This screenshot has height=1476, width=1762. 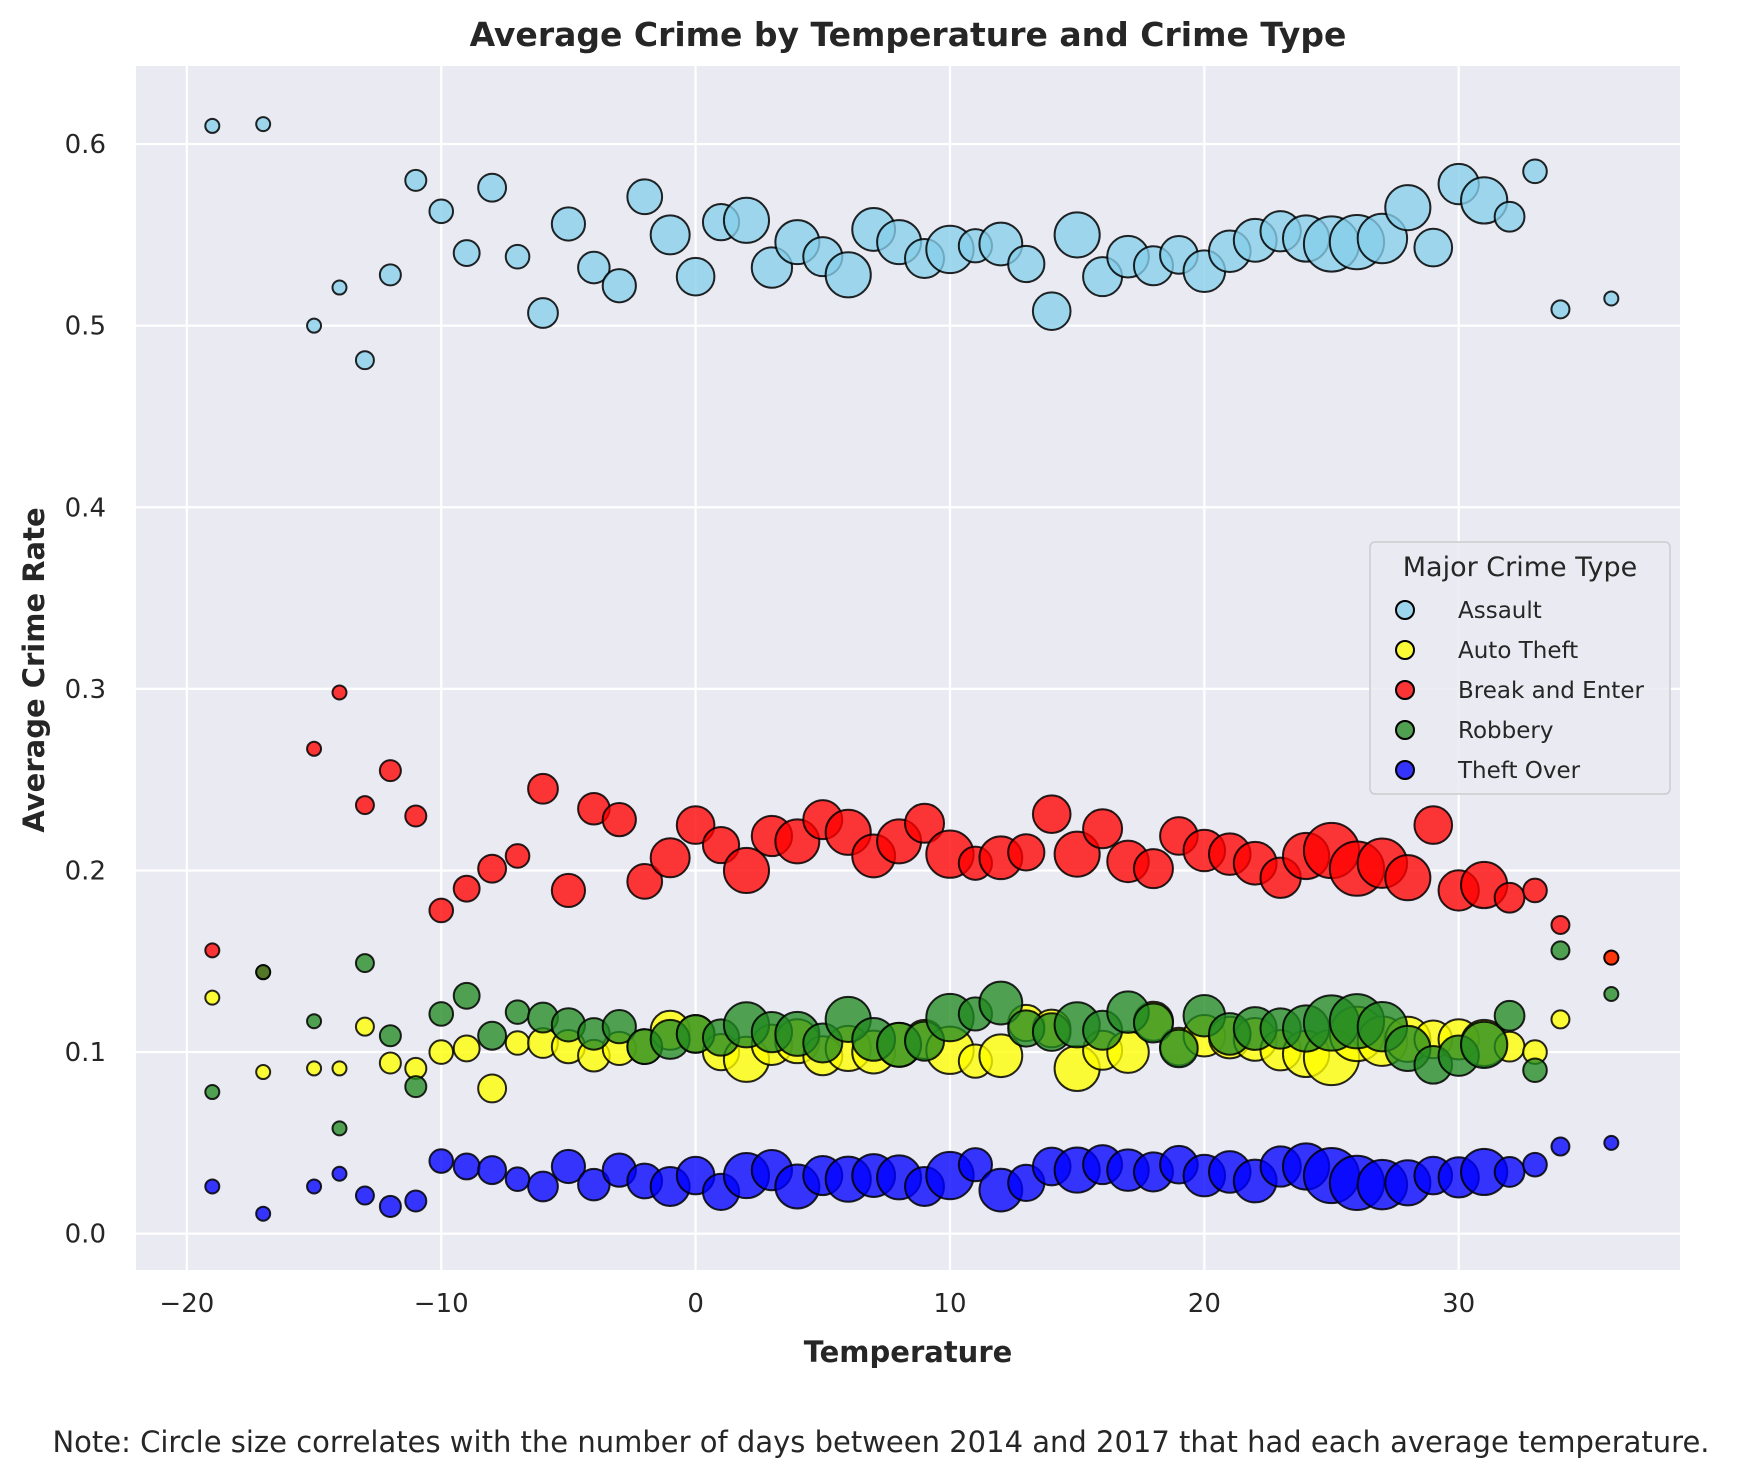 I want to click on x-tick-label: 30, so click(x=1458, y=1304).